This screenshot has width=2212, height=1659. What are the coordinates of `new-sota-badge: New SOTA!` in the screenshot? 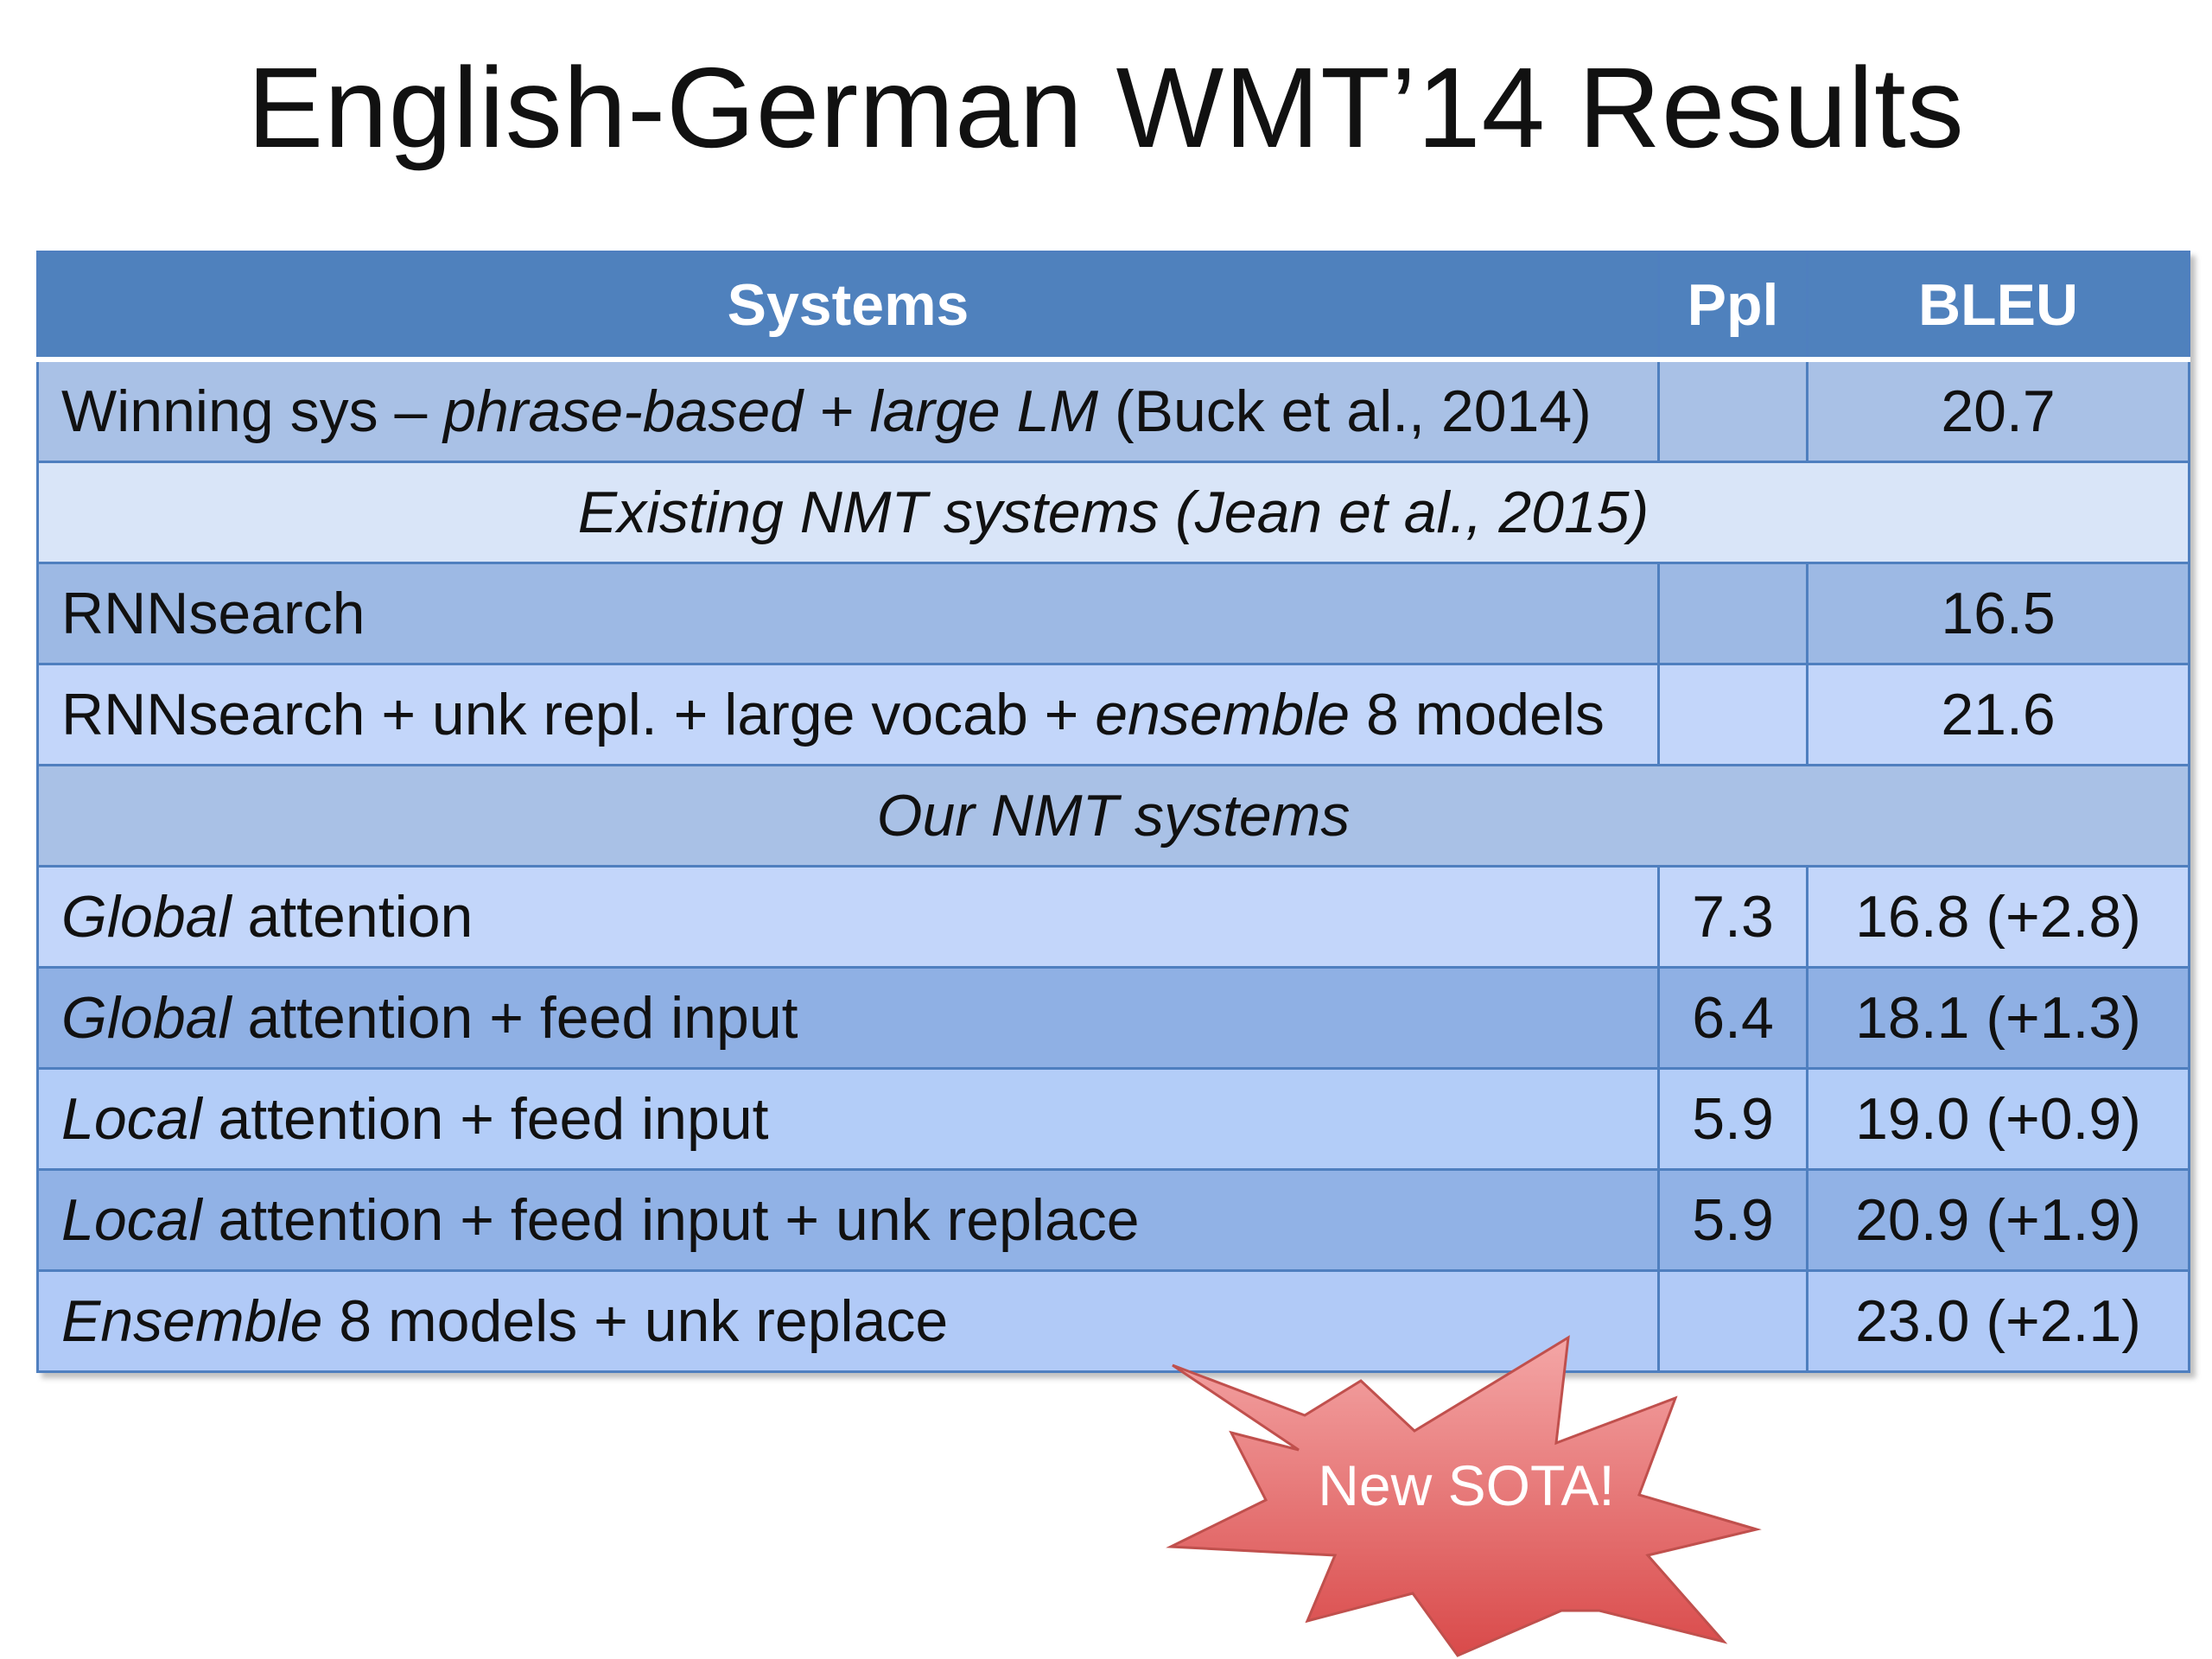 It's located at (1464, 1496).